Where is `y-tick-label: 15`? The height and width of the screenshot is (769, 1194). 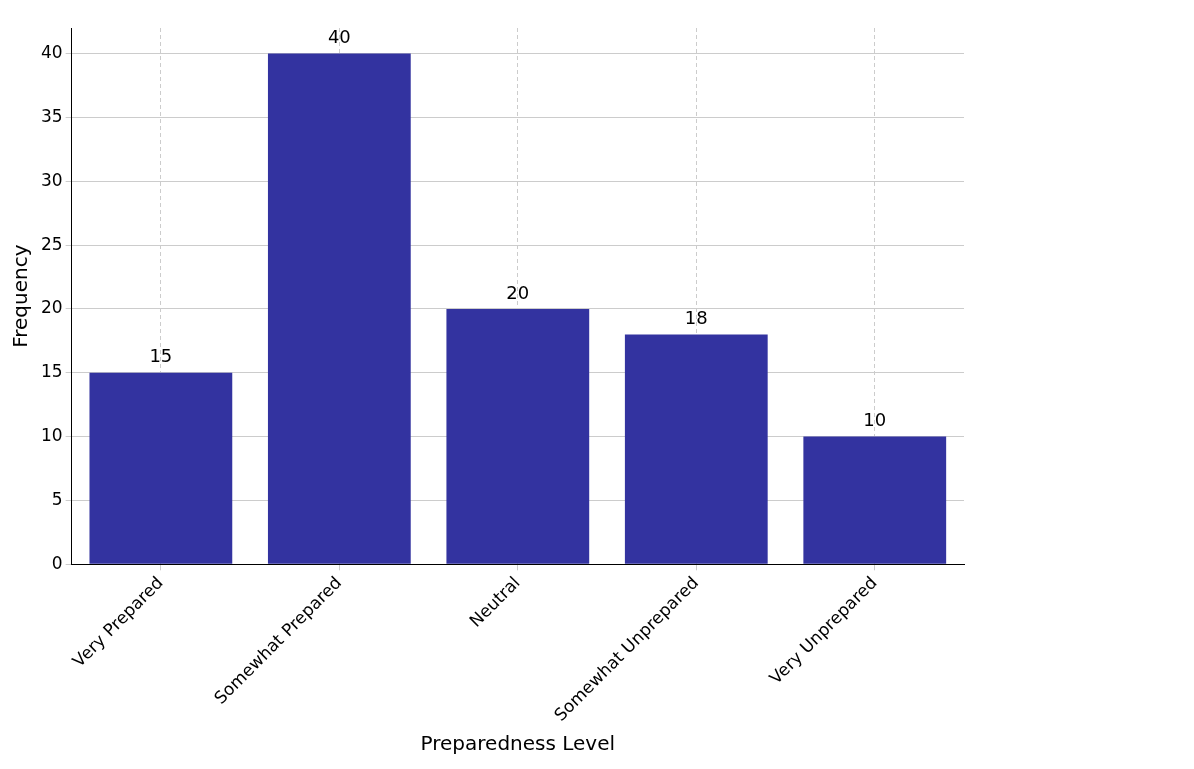
y-tick-label: 15 is located at coordinates (51, 371).